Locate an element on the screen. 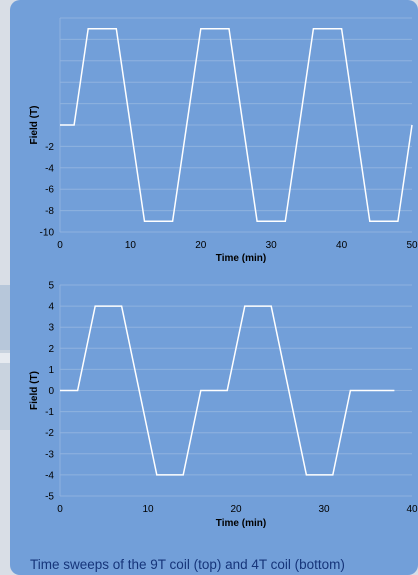  y-tick-label: -8 is located at coordinates (49, 211).